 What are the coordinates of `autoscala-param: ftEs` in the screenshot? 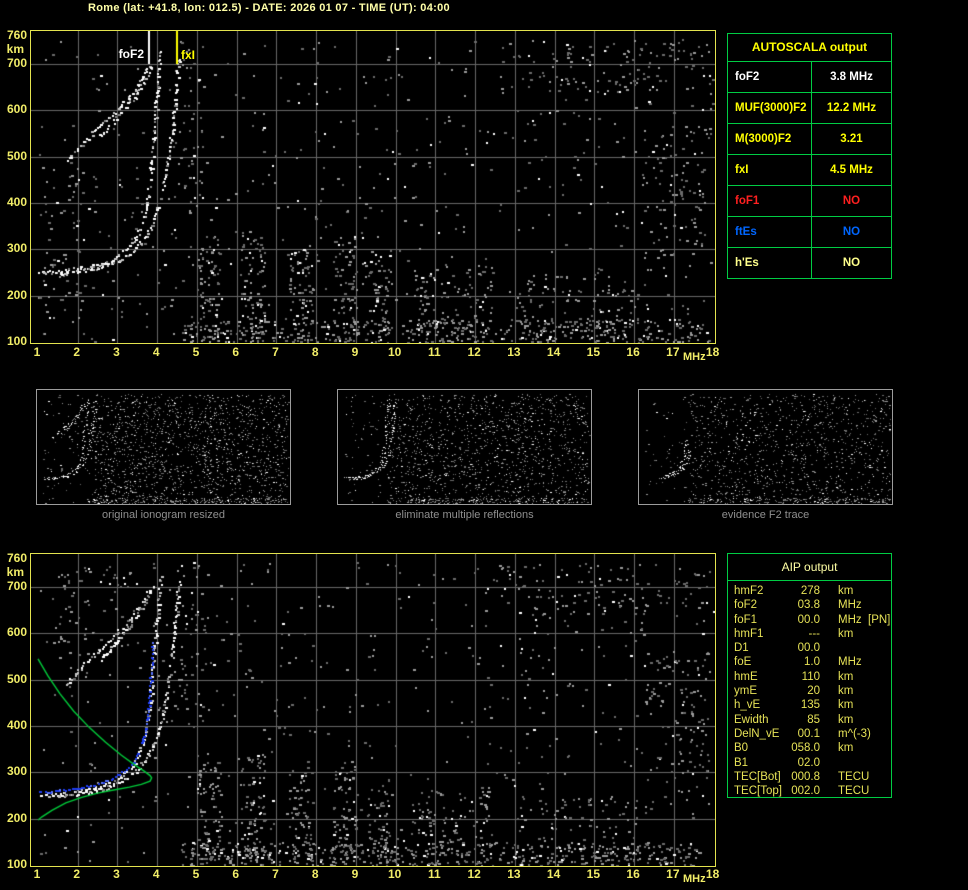 It's located at (770, 232).